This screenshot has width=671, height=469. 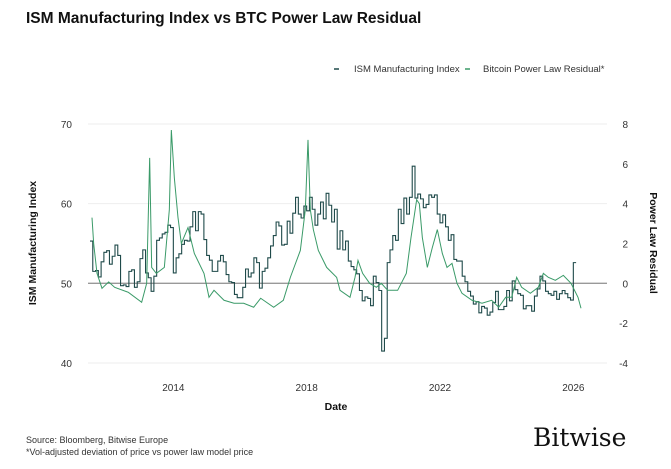 I want to click on y-tick-right: 4, so click(x=625, y=205).